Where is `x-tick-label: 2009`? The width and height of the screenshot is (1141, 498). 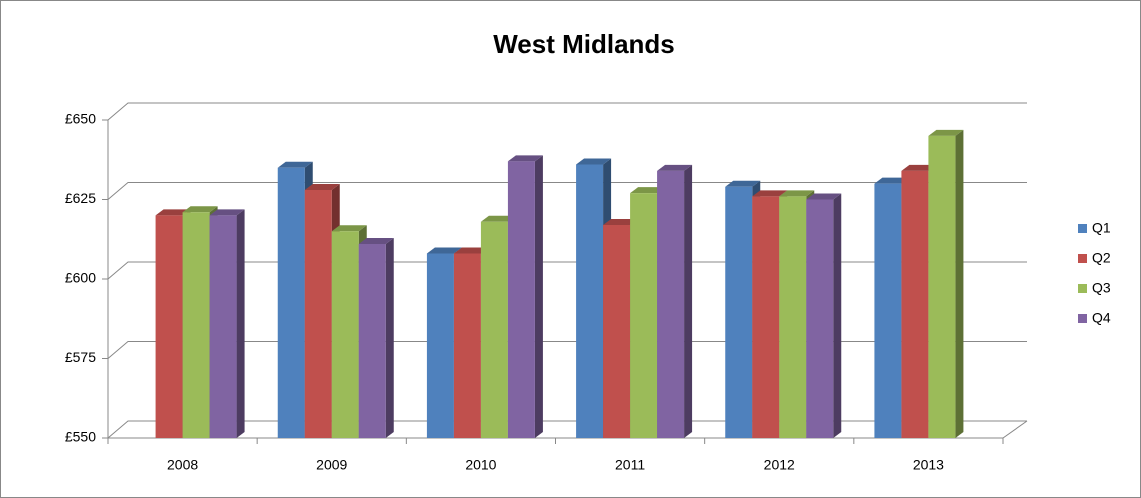 x-tick-label: 2009 is located at coordinates (331, 465).